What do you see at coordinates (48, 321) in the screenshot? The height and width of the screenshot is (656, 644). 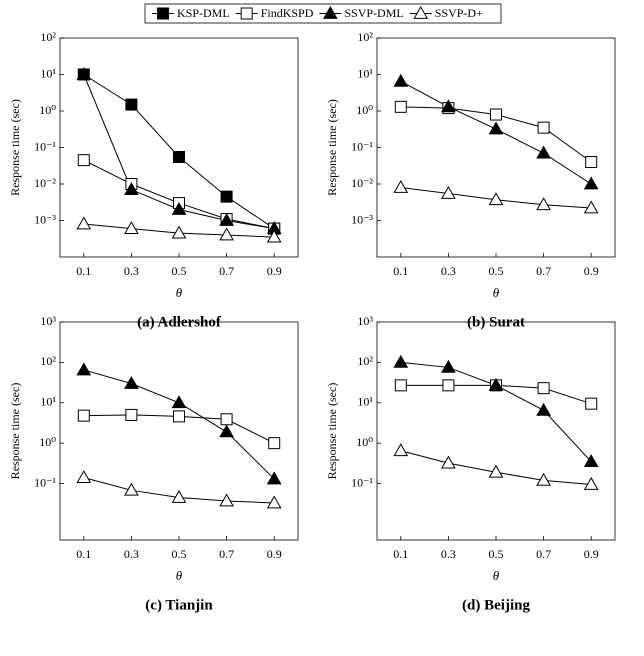 I see `y-tick-label: 10³` at bounding box center [48, 321].